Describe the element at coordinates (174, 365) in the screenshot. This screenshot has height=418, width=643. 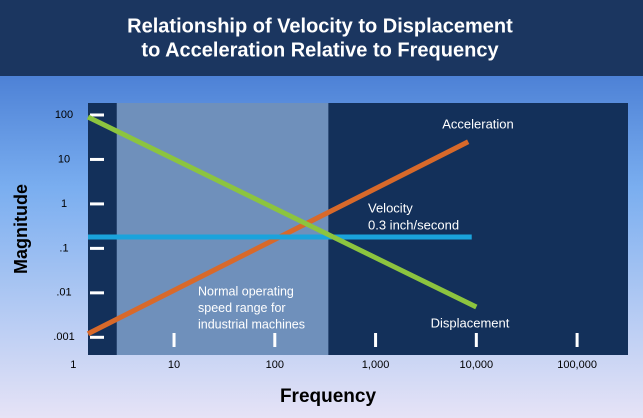
I see `x-tick-label: 10` at that location.